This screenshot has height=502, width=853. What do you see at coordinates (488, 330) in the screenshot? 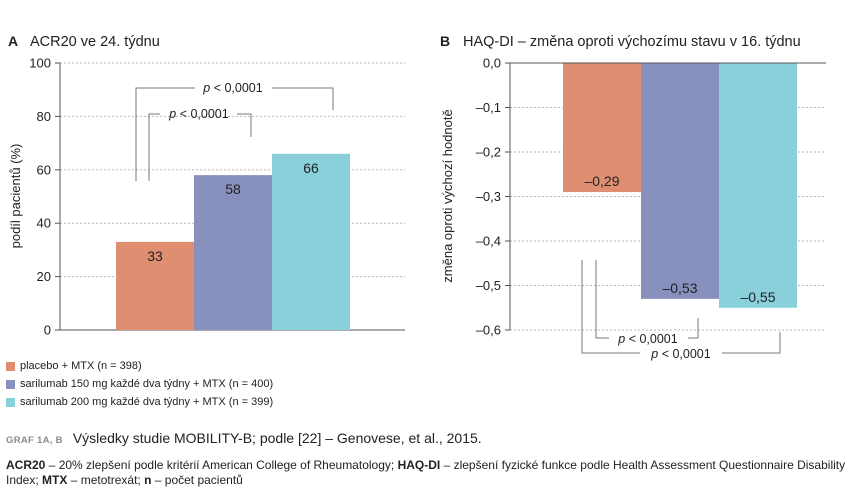
I see `panel-b-tick-label: –0,6` at bounding box center [488, 330].